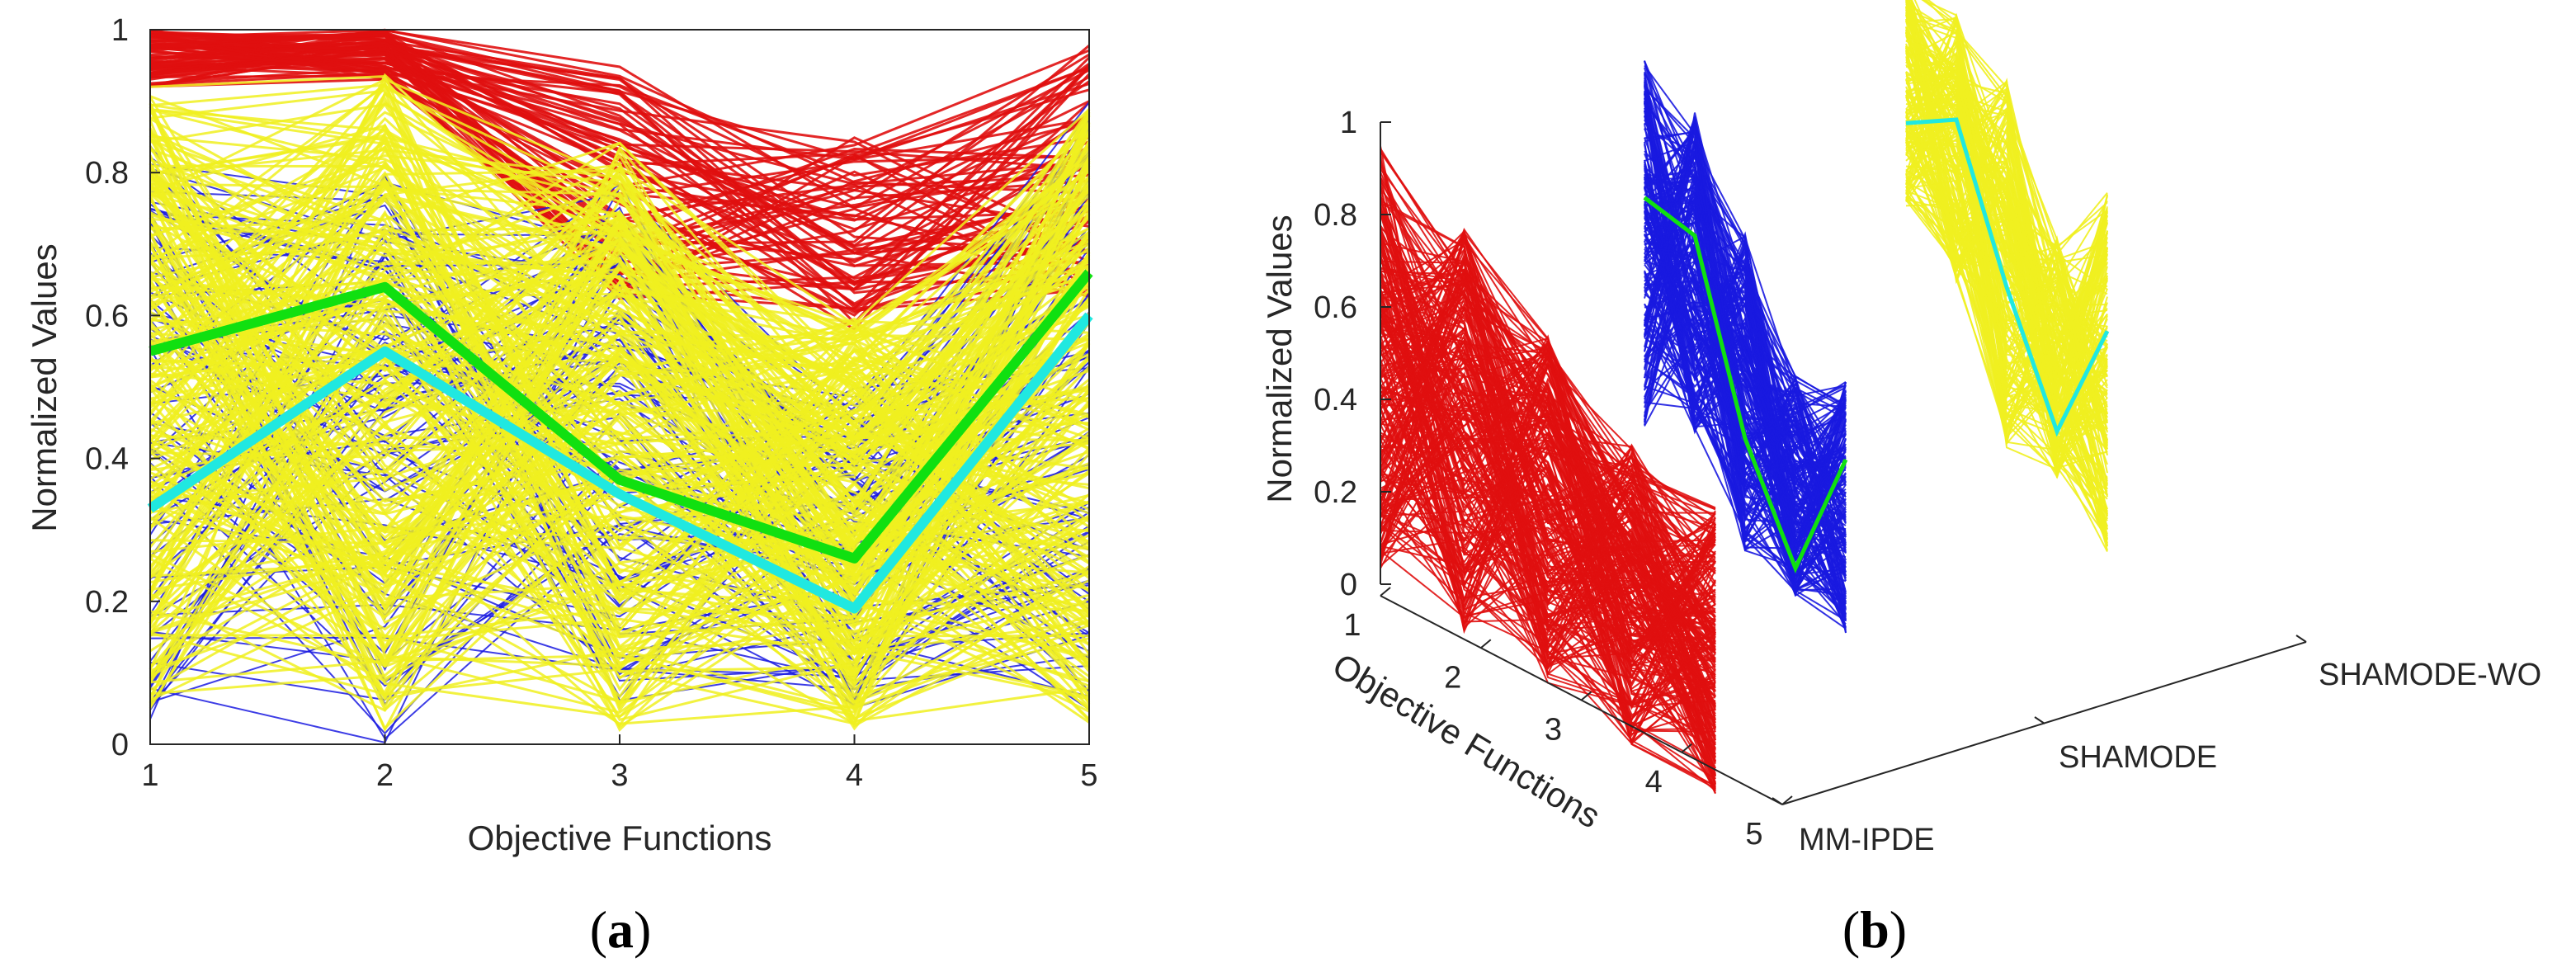 The height and width of the screenshot is (972, 2576). Describe the element at coordinates (1088, 775) in the screenshot. I see `x-tick-label: 5` at that location.